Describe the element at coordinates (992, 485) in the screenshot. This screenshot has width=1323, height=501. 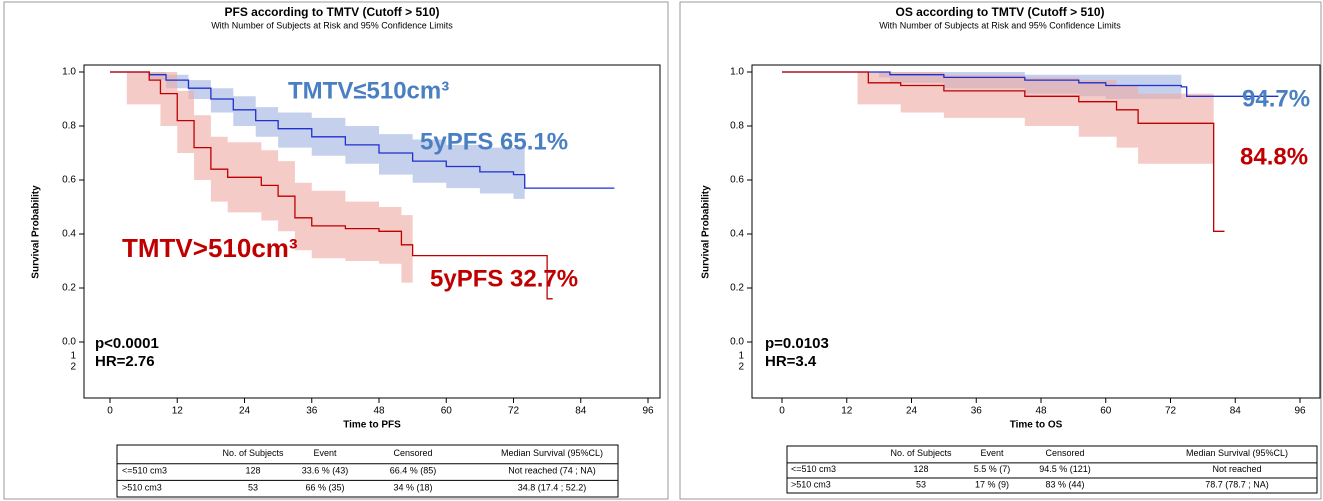
I see `table-cell: 17 % (9)` at that location.